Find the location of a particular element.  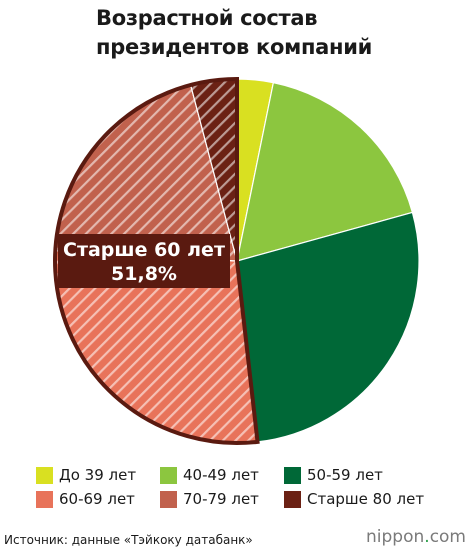

legend-label: 70-79 лет is located at coordinates (221, 499).